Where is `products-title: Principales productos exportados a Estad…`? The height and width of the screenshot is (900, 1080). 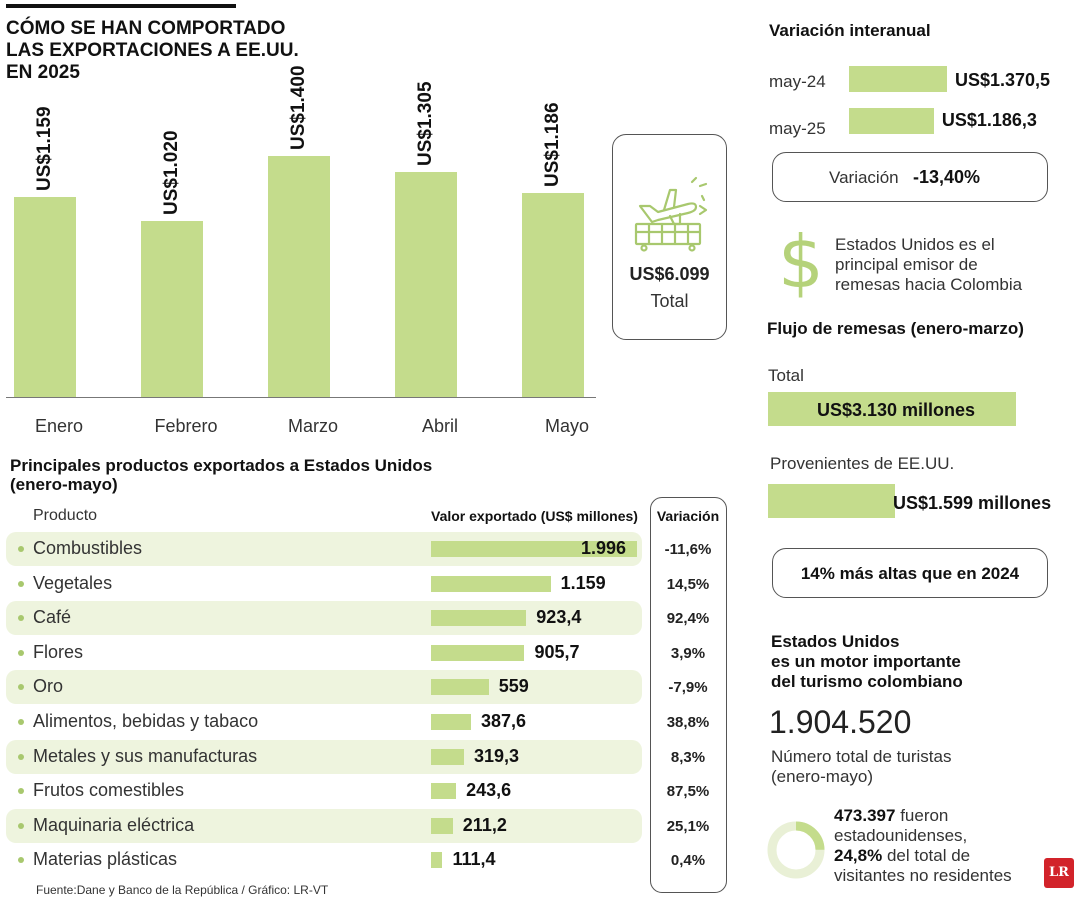
products-title: Principales productos exportados a Estad… is located at coordinates (270, 475).